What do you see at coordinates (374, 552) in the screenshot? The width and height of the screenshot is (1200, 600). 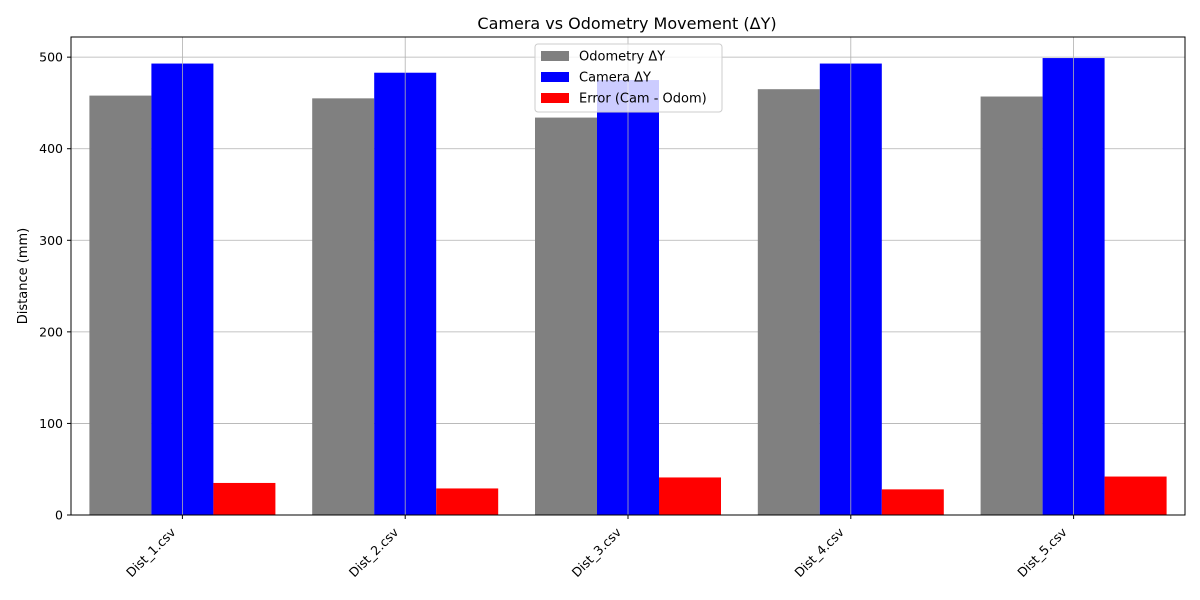 I see `x-tick-label: Dist_2.csv` at bounding box center [374, 552].